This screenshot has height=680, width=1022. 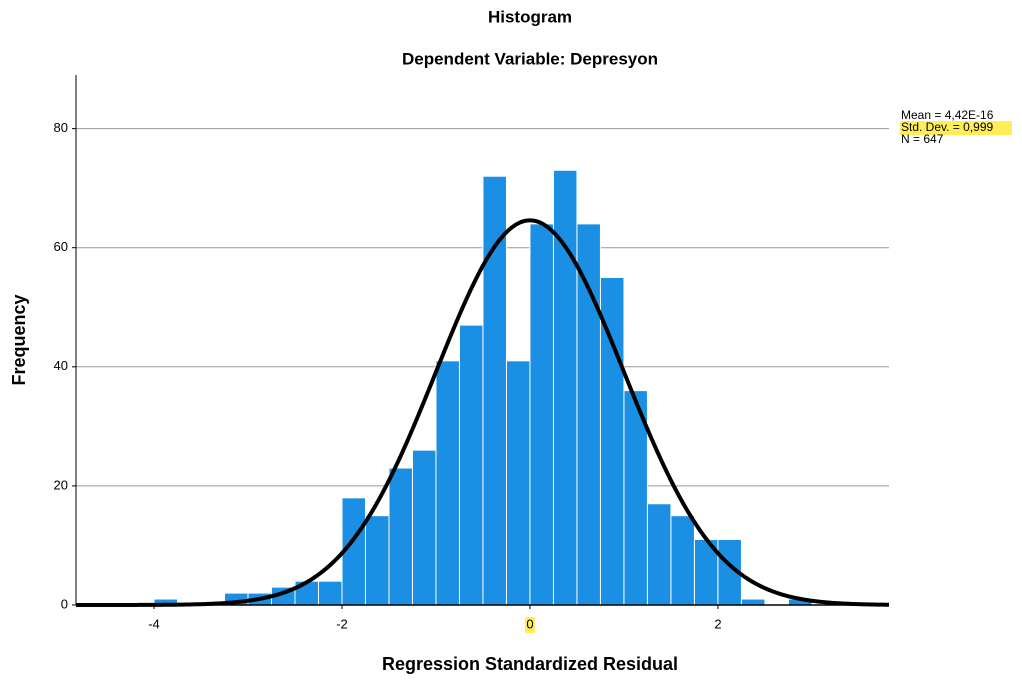 I want to click on y-axis-title: Frequency, so click(x=19, y=339).